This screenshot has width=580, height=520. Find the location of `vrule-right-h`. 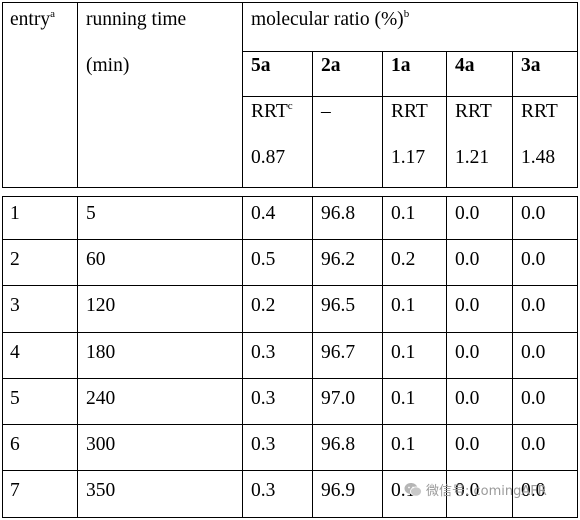

vrule-right-h is located at coordinates (577, 95).